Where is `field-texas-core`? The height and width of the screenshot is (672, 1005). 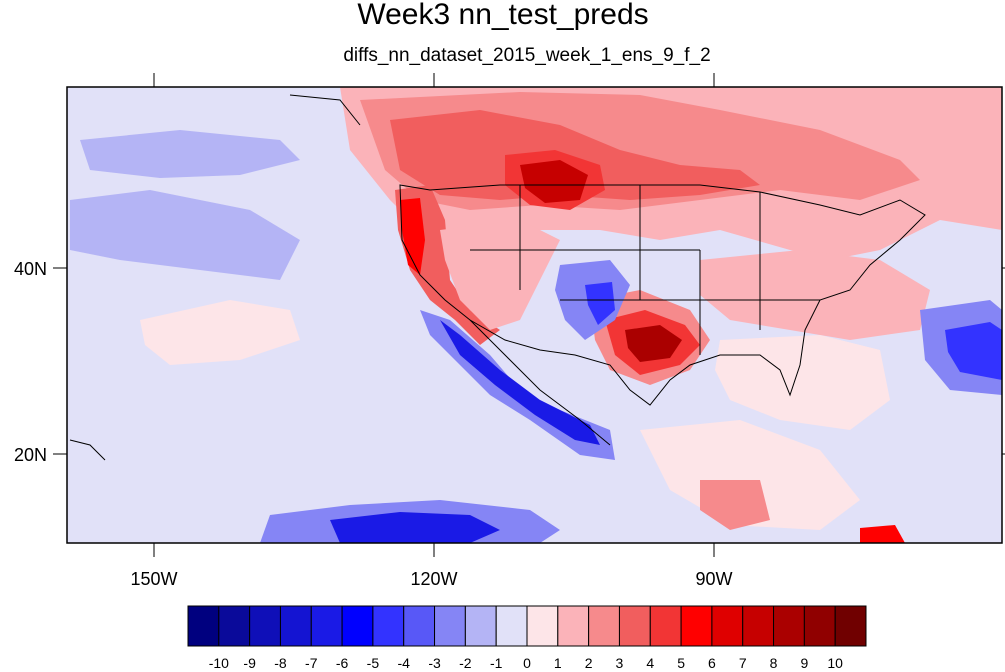 field-texas-core is located at coordinates (653, 343).